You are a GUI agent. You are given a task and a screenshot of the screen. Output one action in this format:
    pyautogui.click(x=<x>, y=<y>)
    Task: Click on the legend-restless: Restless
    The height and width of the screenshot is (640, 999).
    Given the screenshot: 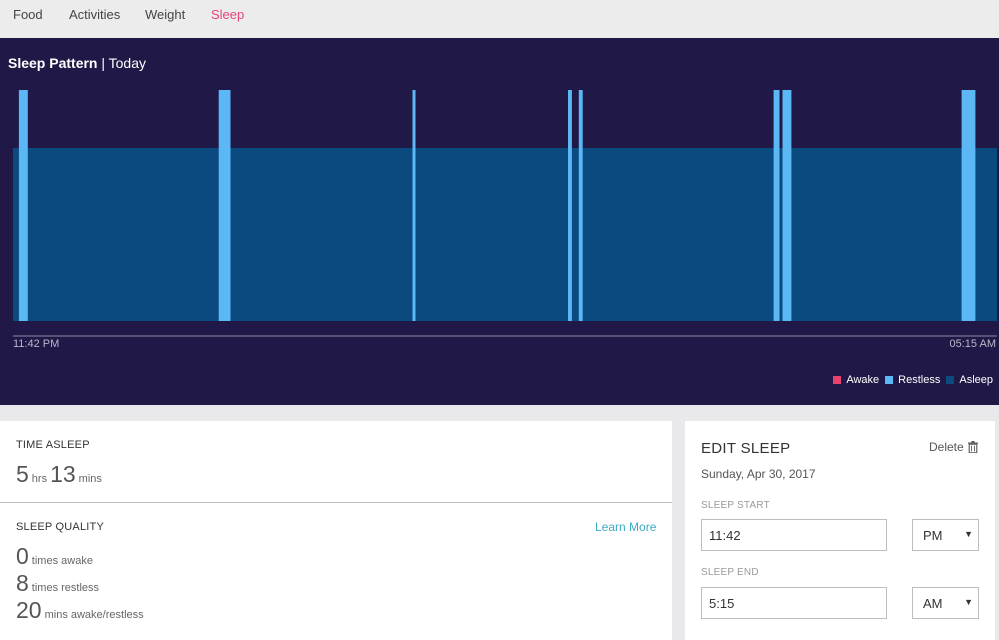 What is the action you would take?
    pyautogui.click(x=912, y=380)
    